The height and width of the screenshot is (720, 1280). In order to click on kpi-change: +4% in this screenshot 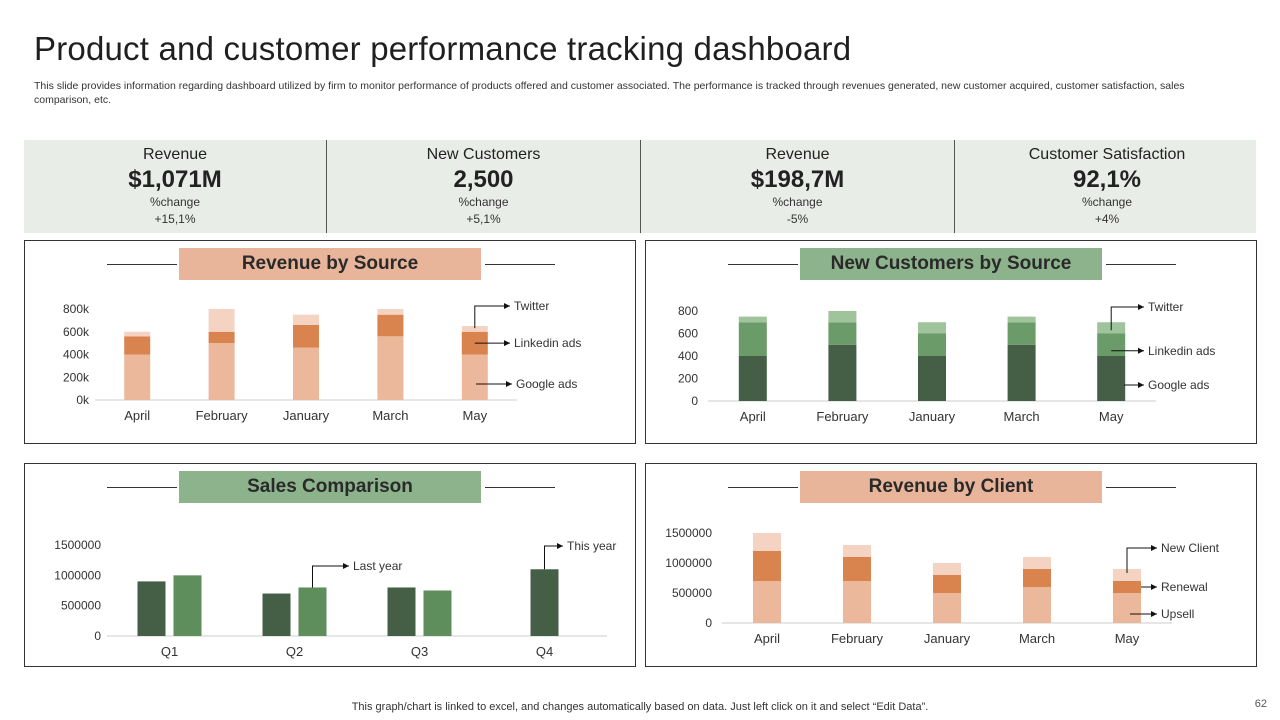, I will do `click(1107, 219)`.